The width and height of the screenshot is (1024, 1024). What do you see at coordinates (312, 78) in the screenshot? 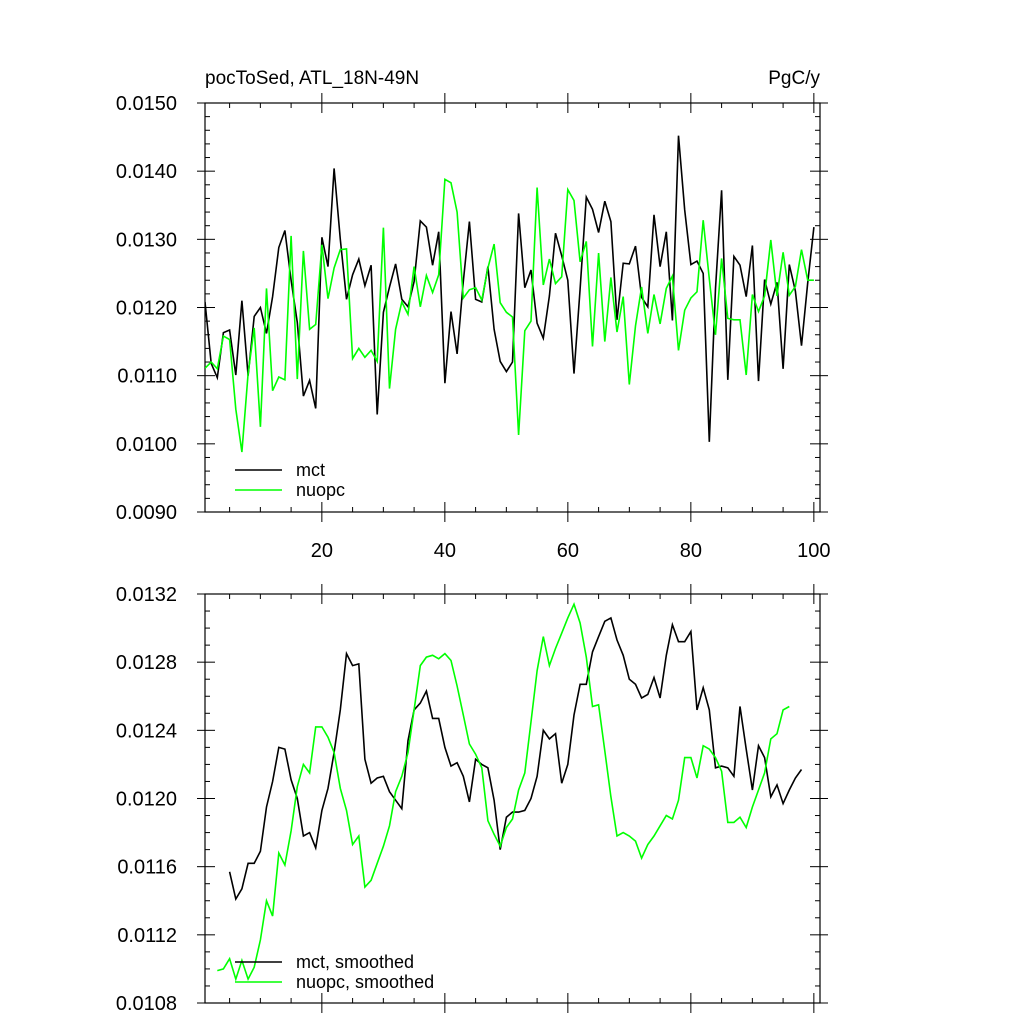
I see `chart-title-left: pocToSed, ATL_18N-49N` at bounding box center [312, 78].